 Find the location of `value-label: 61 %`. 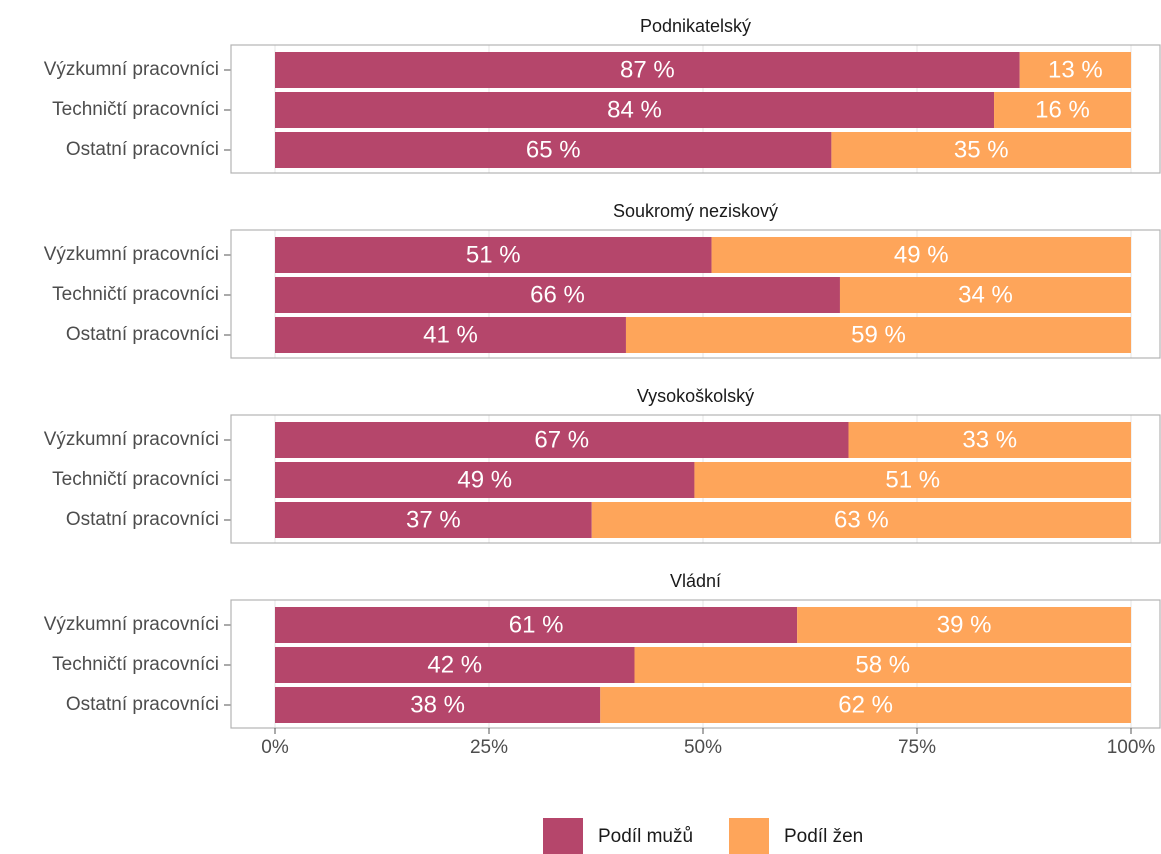

value-label: 61 % is located at coordinates (536, 624).